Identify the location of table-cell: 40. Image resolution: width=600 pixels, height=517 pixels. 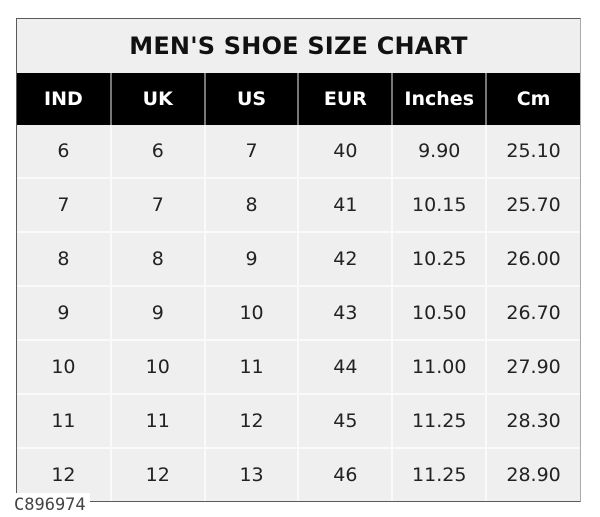
(345, 151).